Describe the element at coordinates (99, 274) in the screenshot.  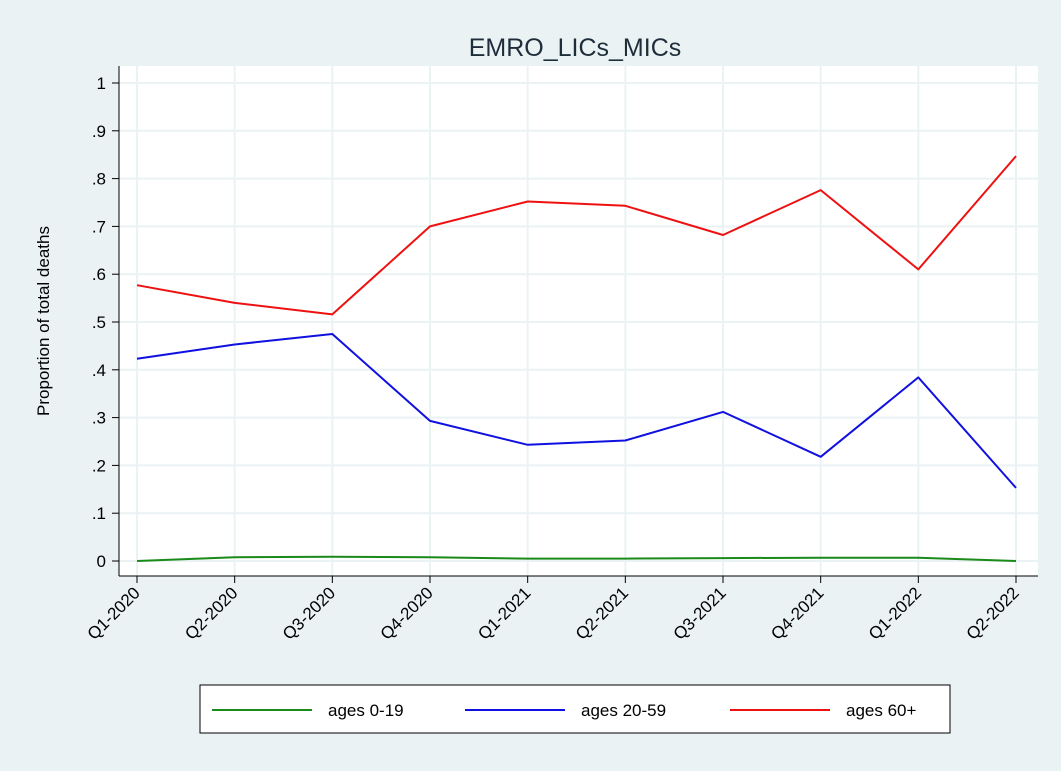
I see `y-tick-label: .6` at that location.